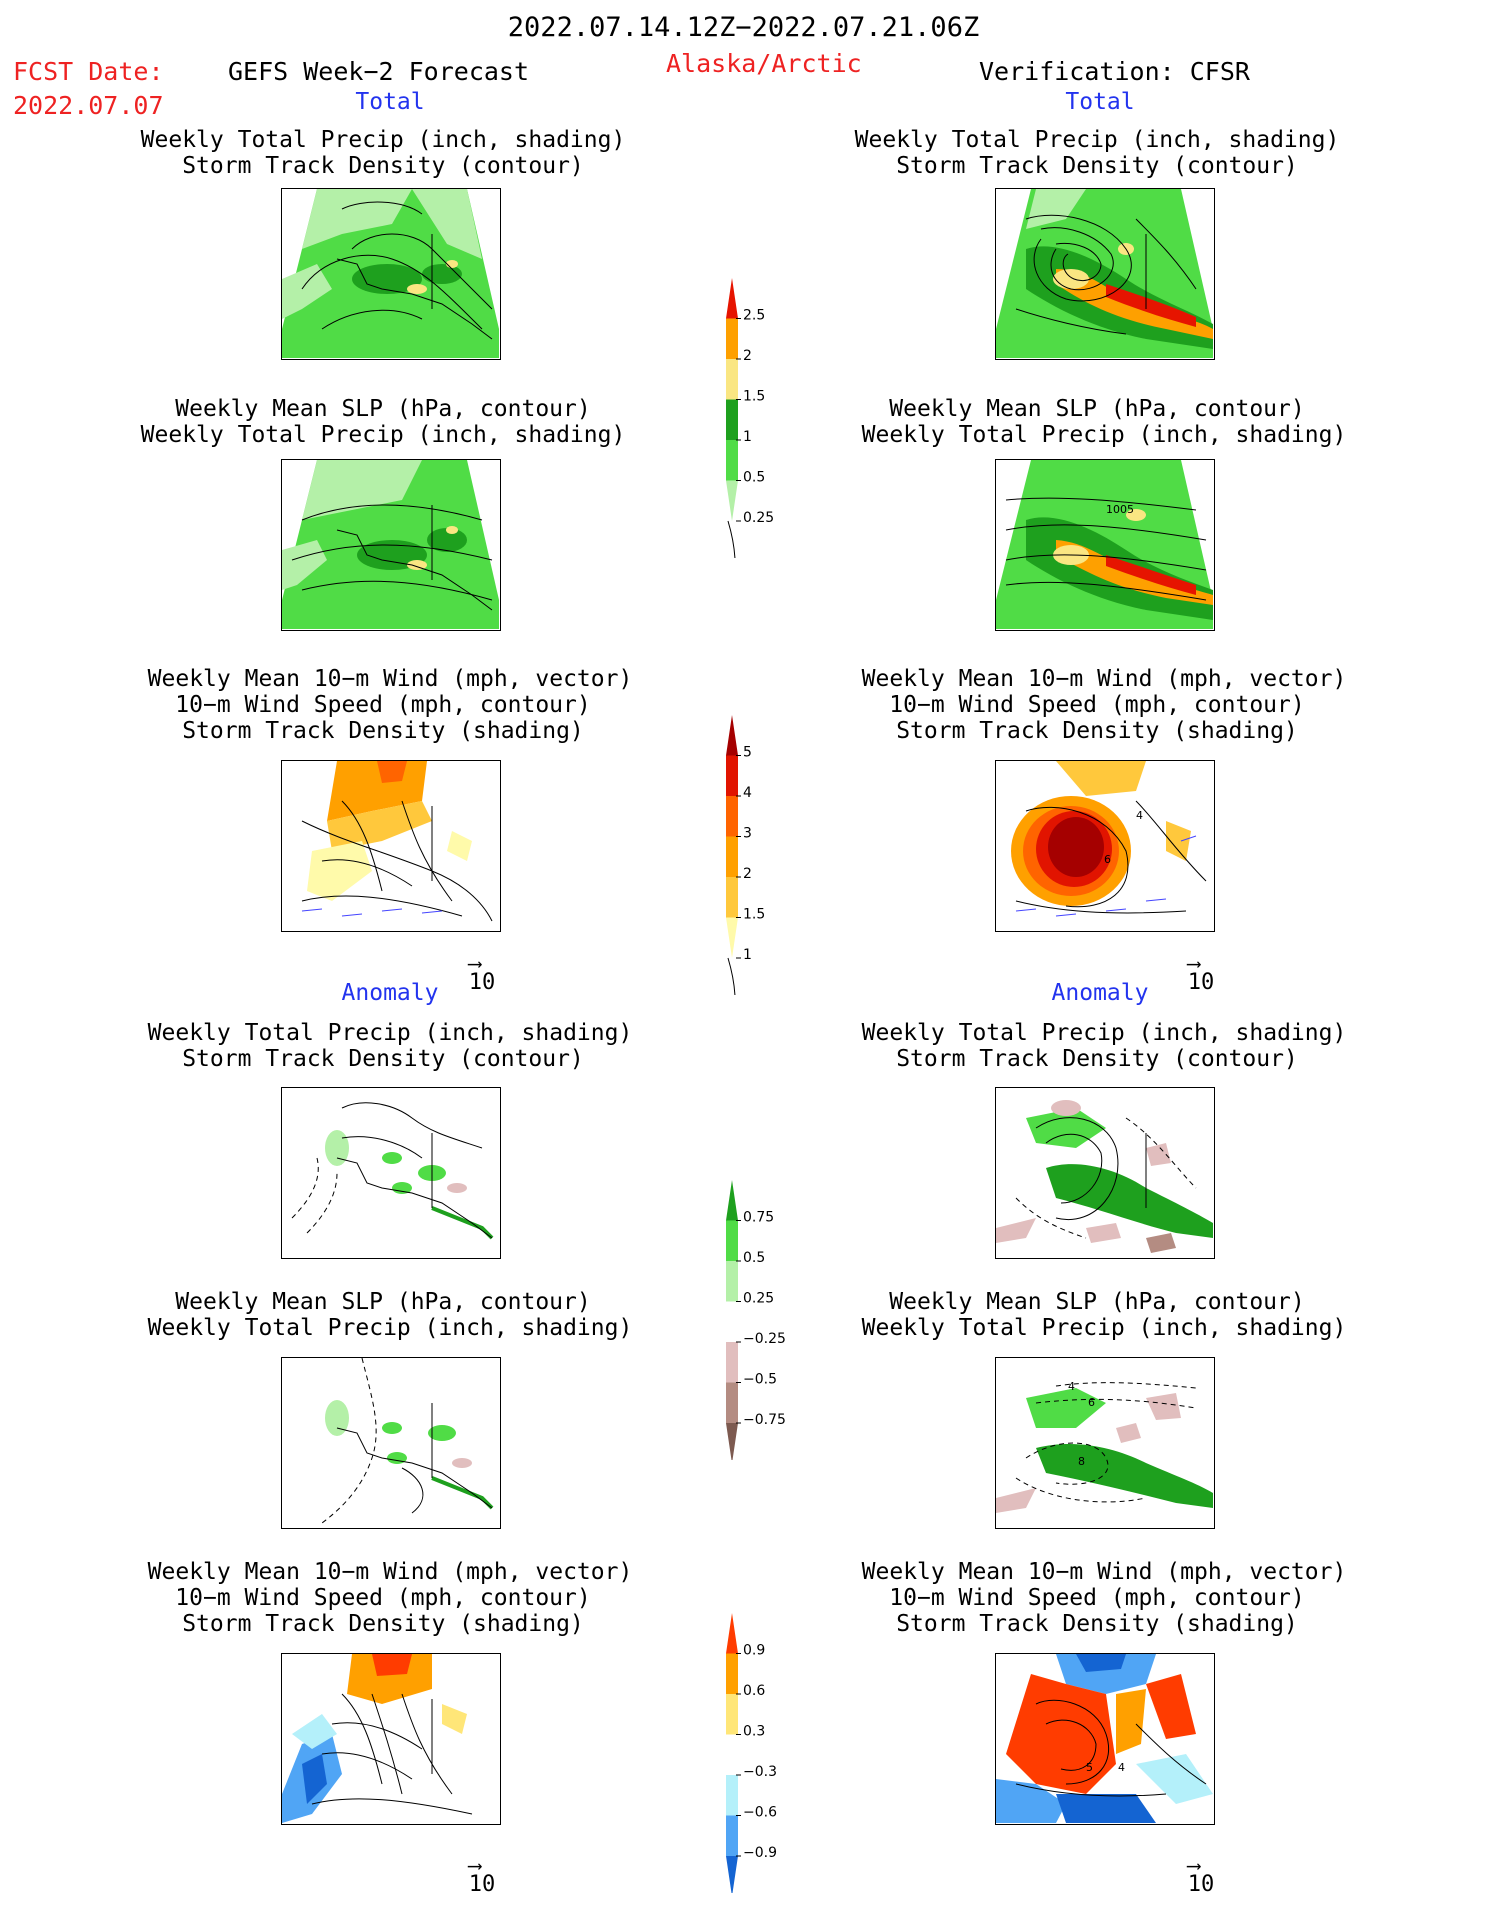 The width and height of the screenshot is (1487, 1925). I want to click on title-r4-a: Weekly Total Precip (inch, shading), so click(1104, 1033).